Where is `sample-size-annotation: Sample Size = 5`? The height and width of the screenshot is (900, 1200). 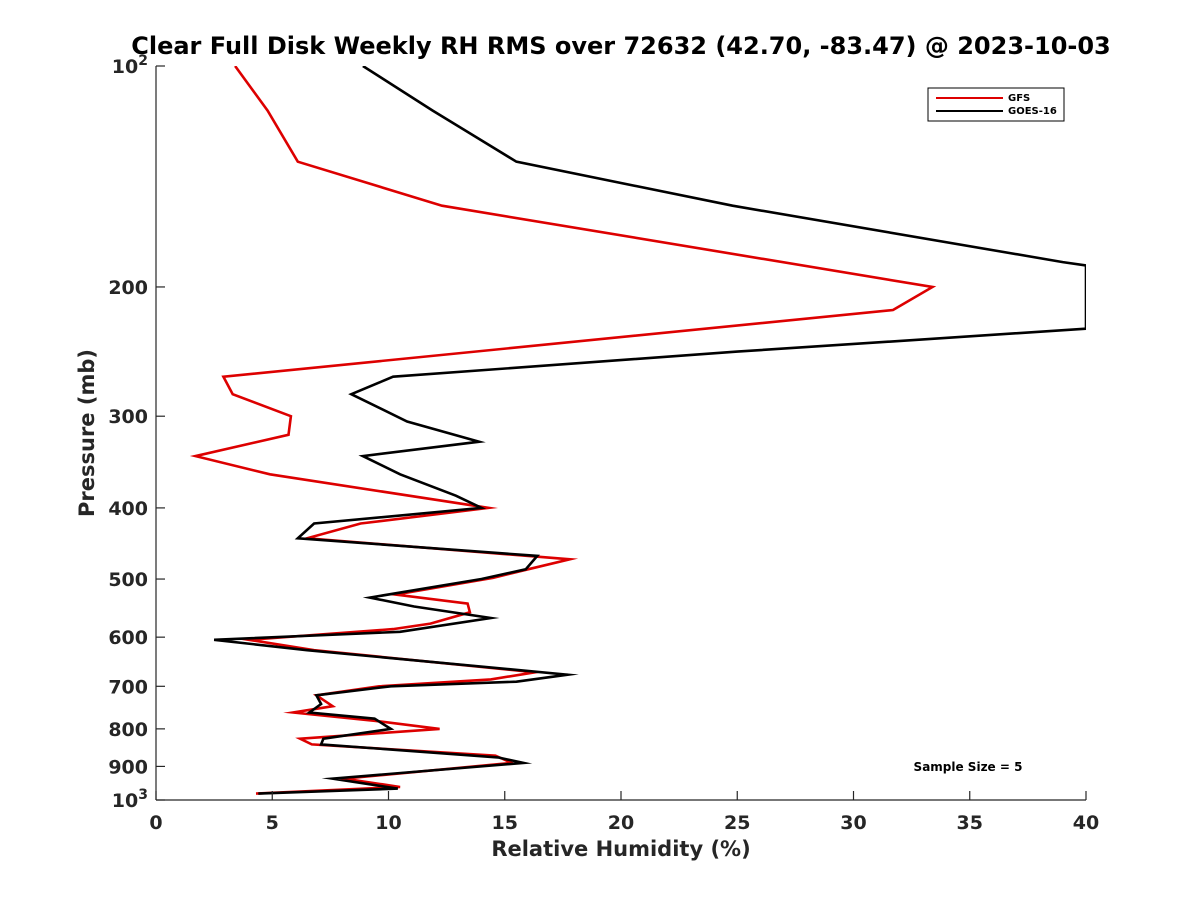
sample-size-annotation: Sample Size = 5 is located at coordinates (968, 767).